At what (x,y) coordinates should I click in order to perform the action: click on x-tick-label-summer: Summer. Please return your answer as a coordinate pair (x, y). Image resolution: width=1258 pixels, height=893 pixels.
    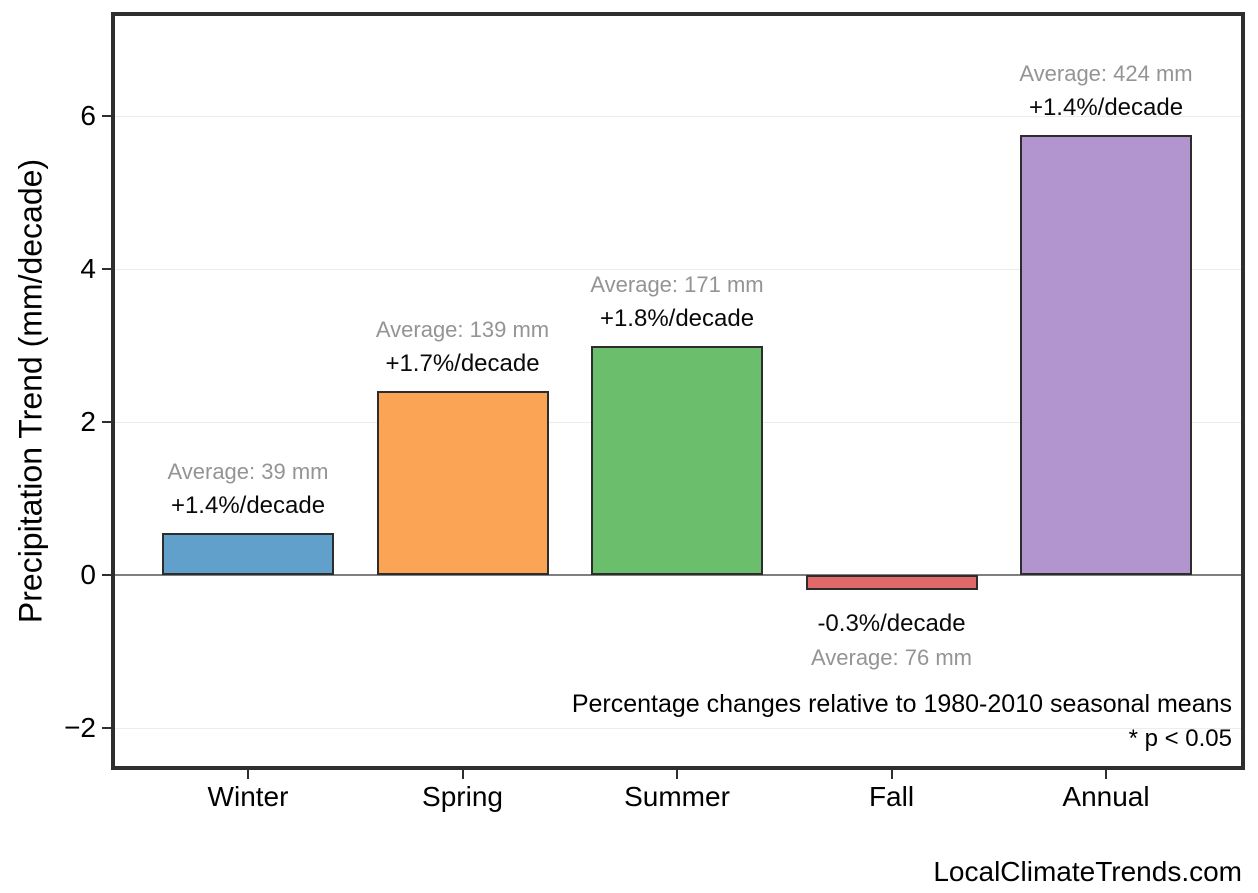
    Looking at the image, I should click on (677, 796).